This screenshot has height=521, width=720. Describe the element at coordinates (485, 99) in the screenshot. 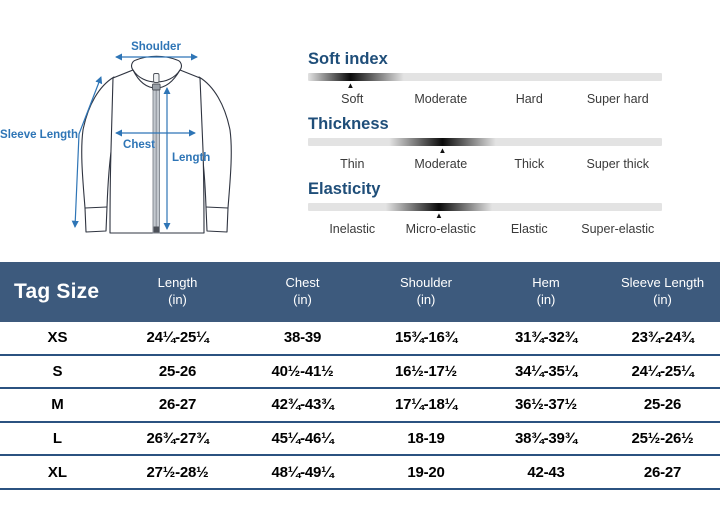

I see `soft-index-labels: Soft Moderate Hard Super hard` at that location.